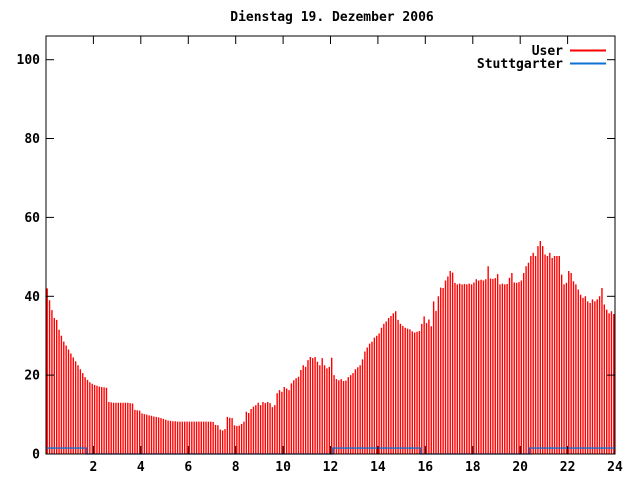 The height and width of the screenshot is (480, 640). What do you see at coordinates (236, 467) in the screenshot?
I see `x-tick-label: 8` at bounding box center [236, 467].